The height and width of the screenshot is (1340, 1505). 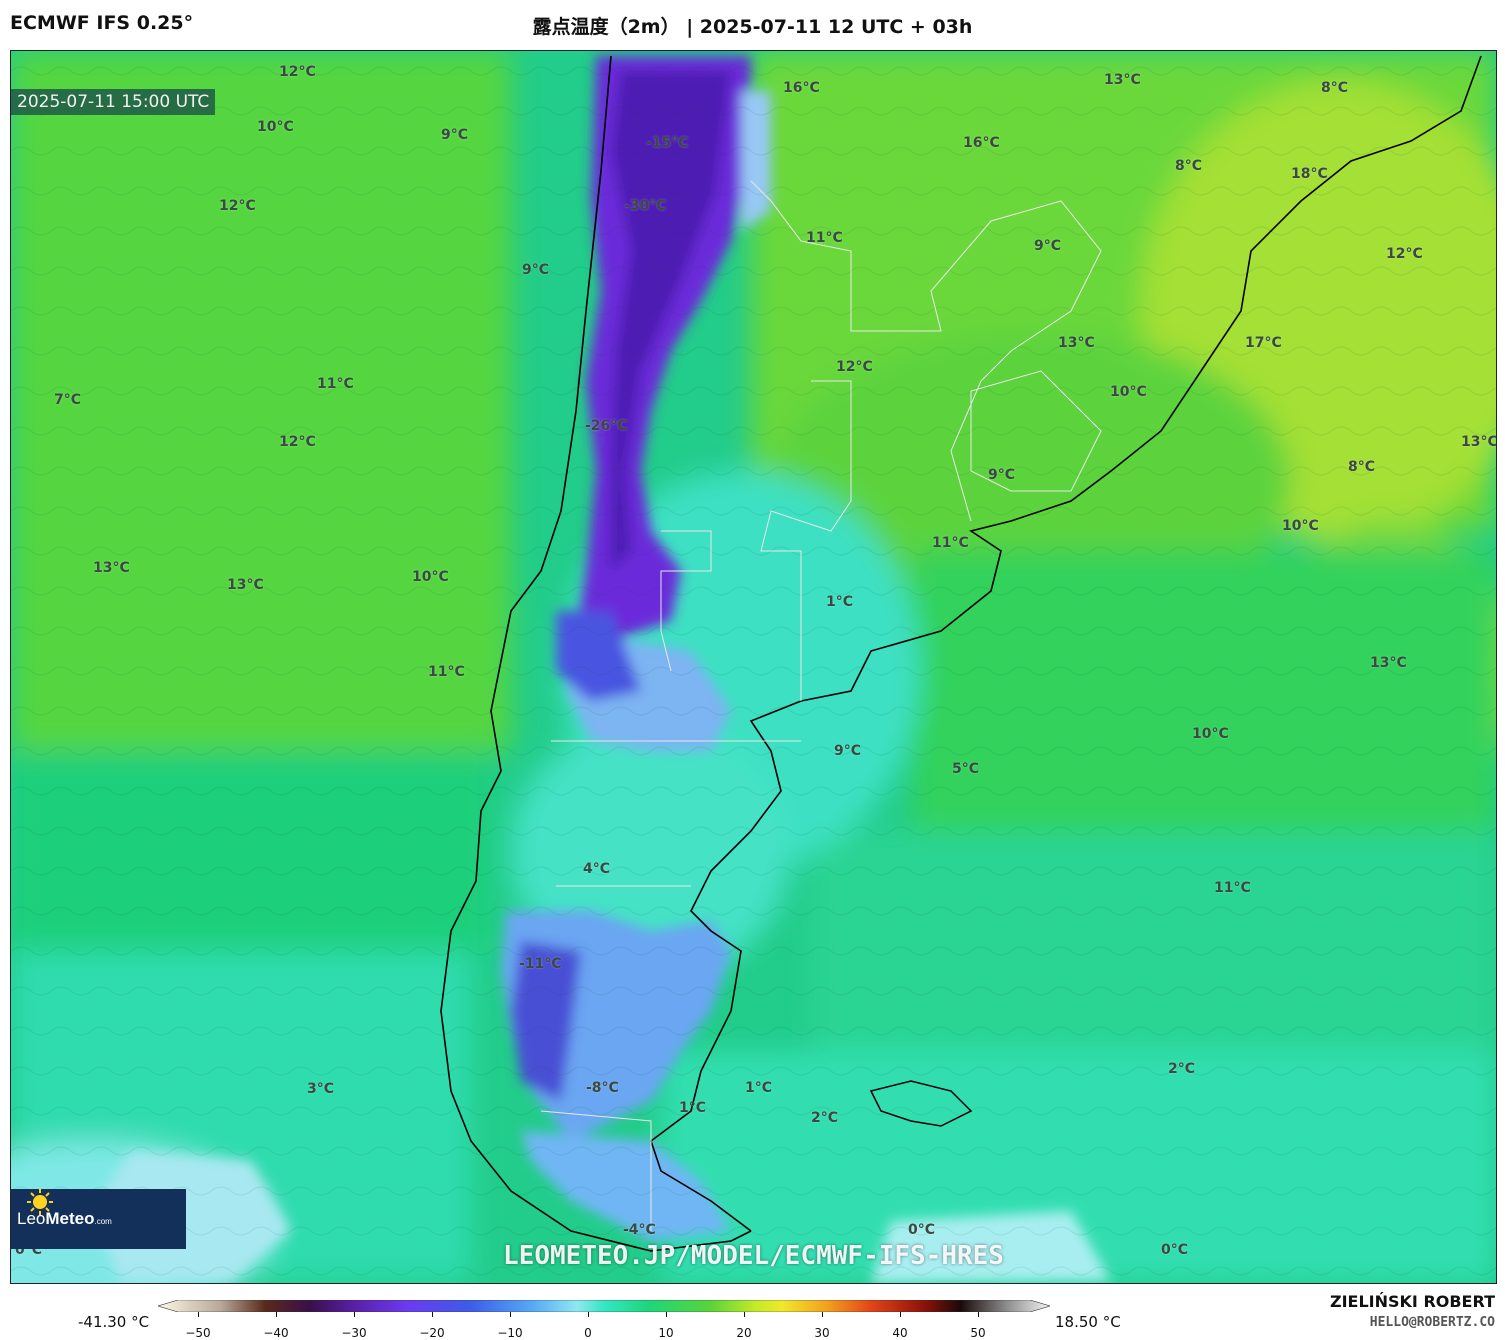 I want to click on colorbar-tick-label: −40, so click(x=276, y=1333).